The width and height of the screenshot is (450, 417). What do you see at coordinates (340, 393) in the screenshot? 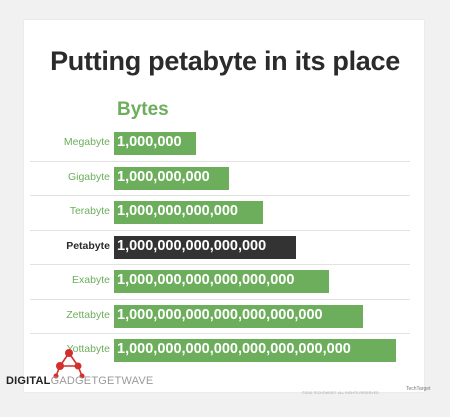
I see `copyright-text: ©2015 TECHTARGET. ALL RIGHTS RESERVED` at bounding box center [340, 393].